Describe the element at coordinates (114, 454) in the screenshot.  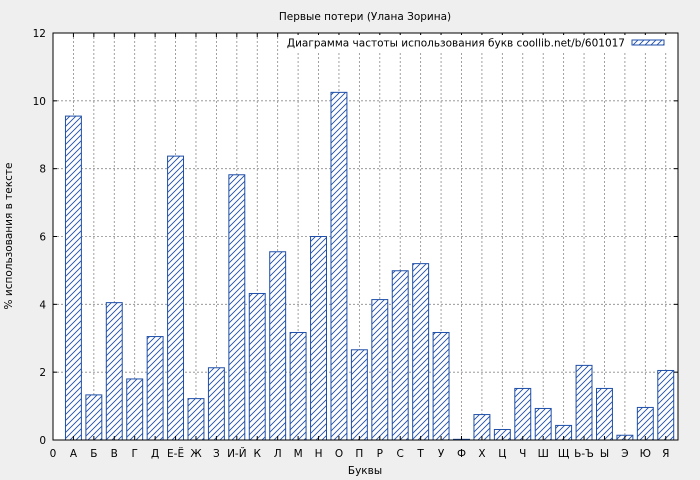
I see `x-tick-label: В` at that location.